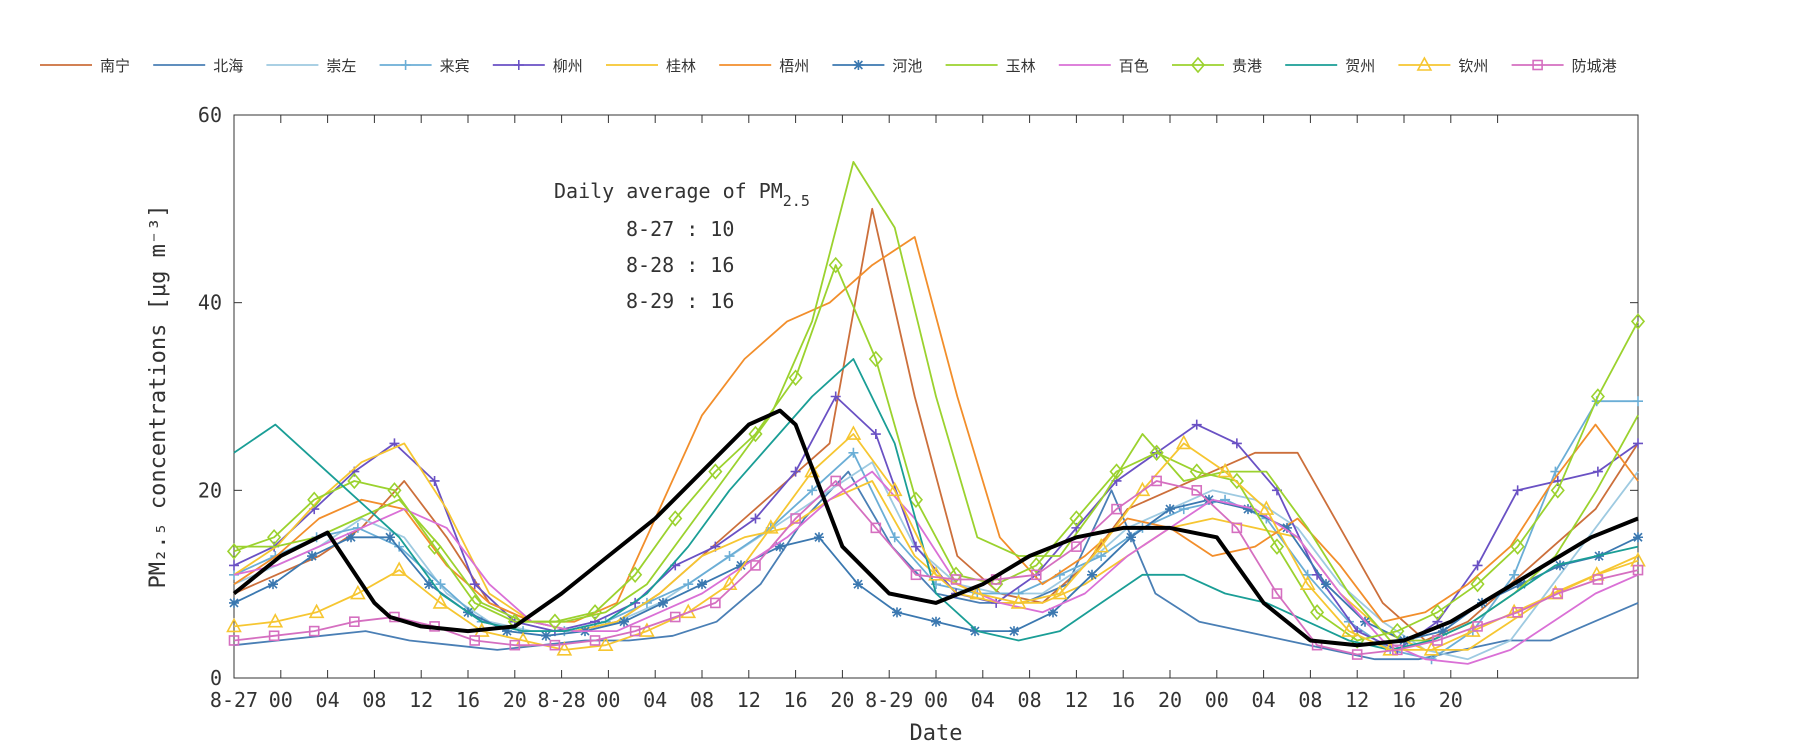  What do you see at coordinates (877, 66) in the screenshot?
I see `legend-entry: 河池` at bounding box center [877, 66].